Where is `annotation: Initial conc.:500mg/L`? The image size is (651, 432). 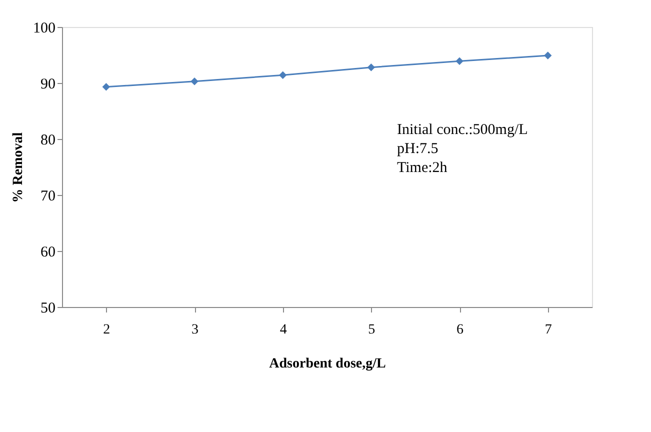
annotation: Initial conc.:500mg/L is located at coordinates (462, 130).